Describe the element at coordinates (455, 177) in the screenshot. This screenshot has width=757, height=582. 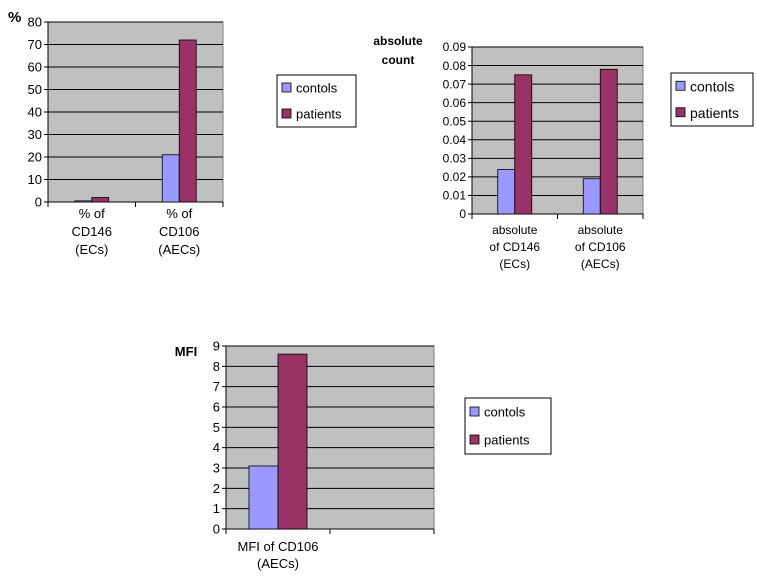
I see `y-tick-label: 0.02` at that location.